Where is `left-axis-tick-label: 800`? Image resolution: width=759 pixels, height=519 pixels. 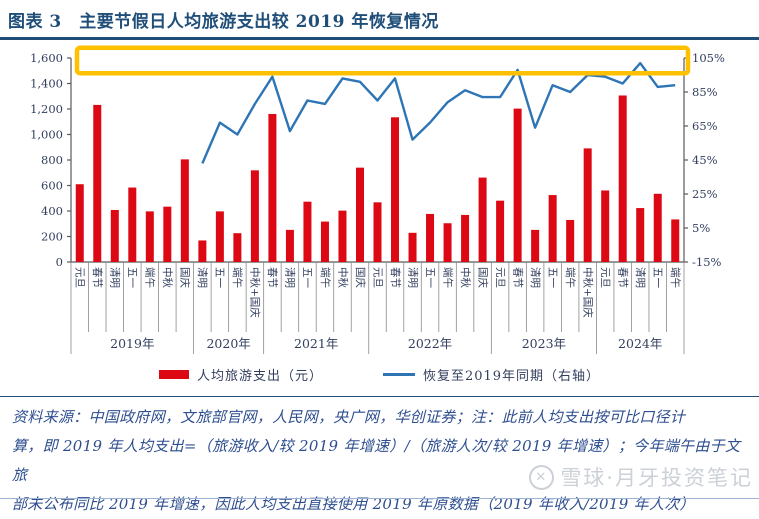 left-axis-tick-label: 800 is located at coordinates (52, 160).